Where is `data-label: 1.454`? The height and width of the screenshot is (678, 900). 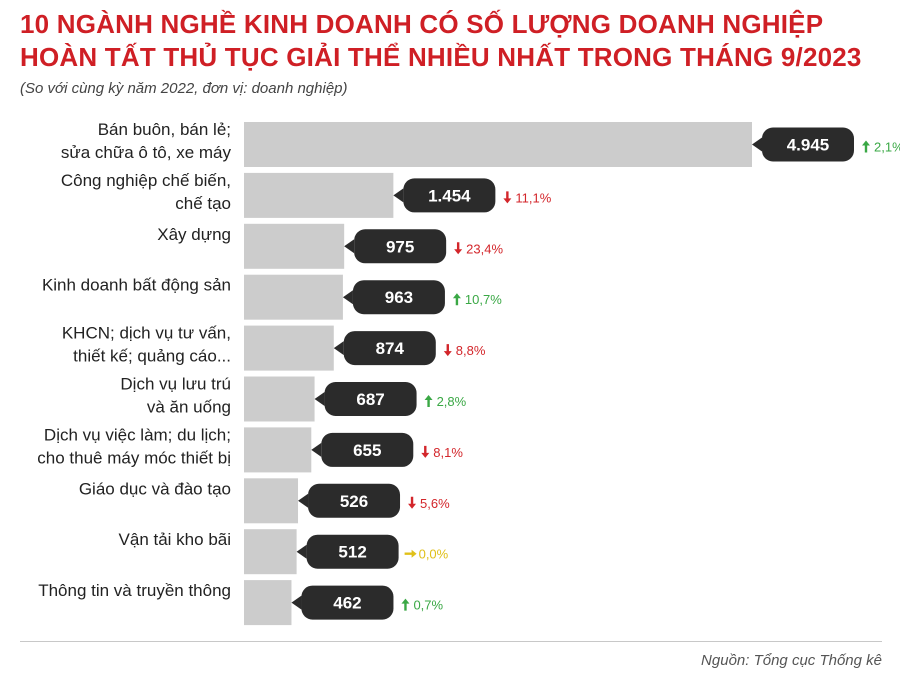
data-label: 1.454 is located at coordinates (449, 195).